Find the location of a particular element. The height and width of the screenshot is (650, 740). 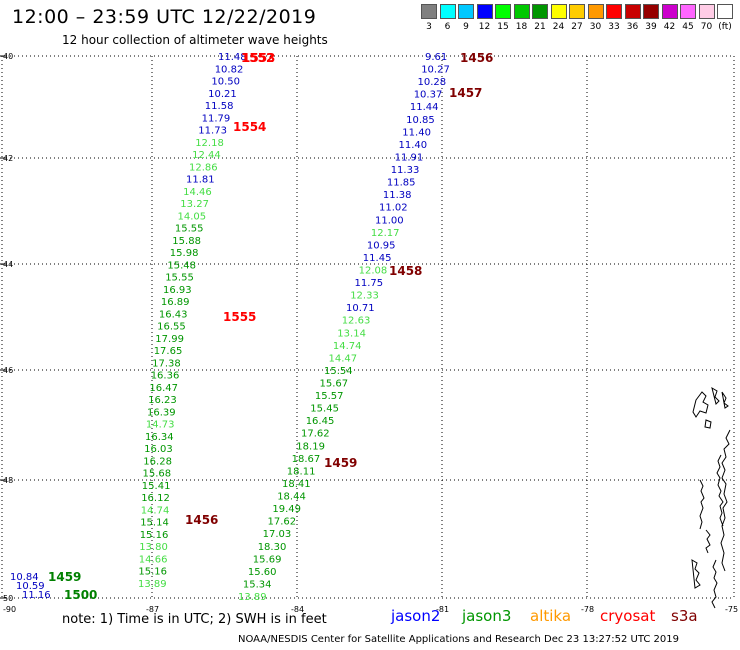

wave-height-value: 12.63 is located at coordinates (356, 321).